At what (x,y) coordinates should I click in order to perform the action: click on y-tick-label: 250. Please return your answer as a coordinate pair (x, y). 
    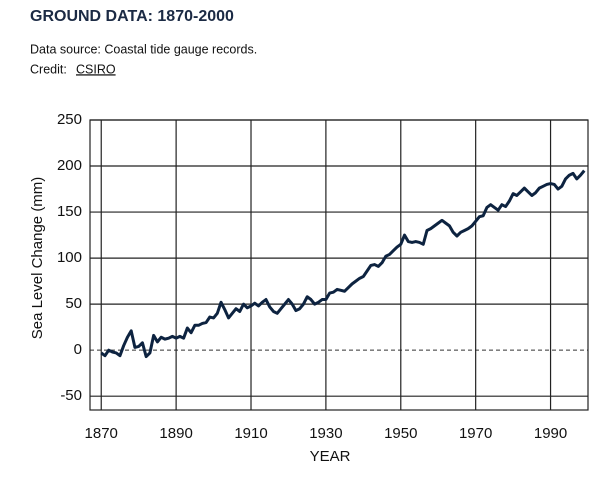
    Looking at the image, I should click on (69, 119).